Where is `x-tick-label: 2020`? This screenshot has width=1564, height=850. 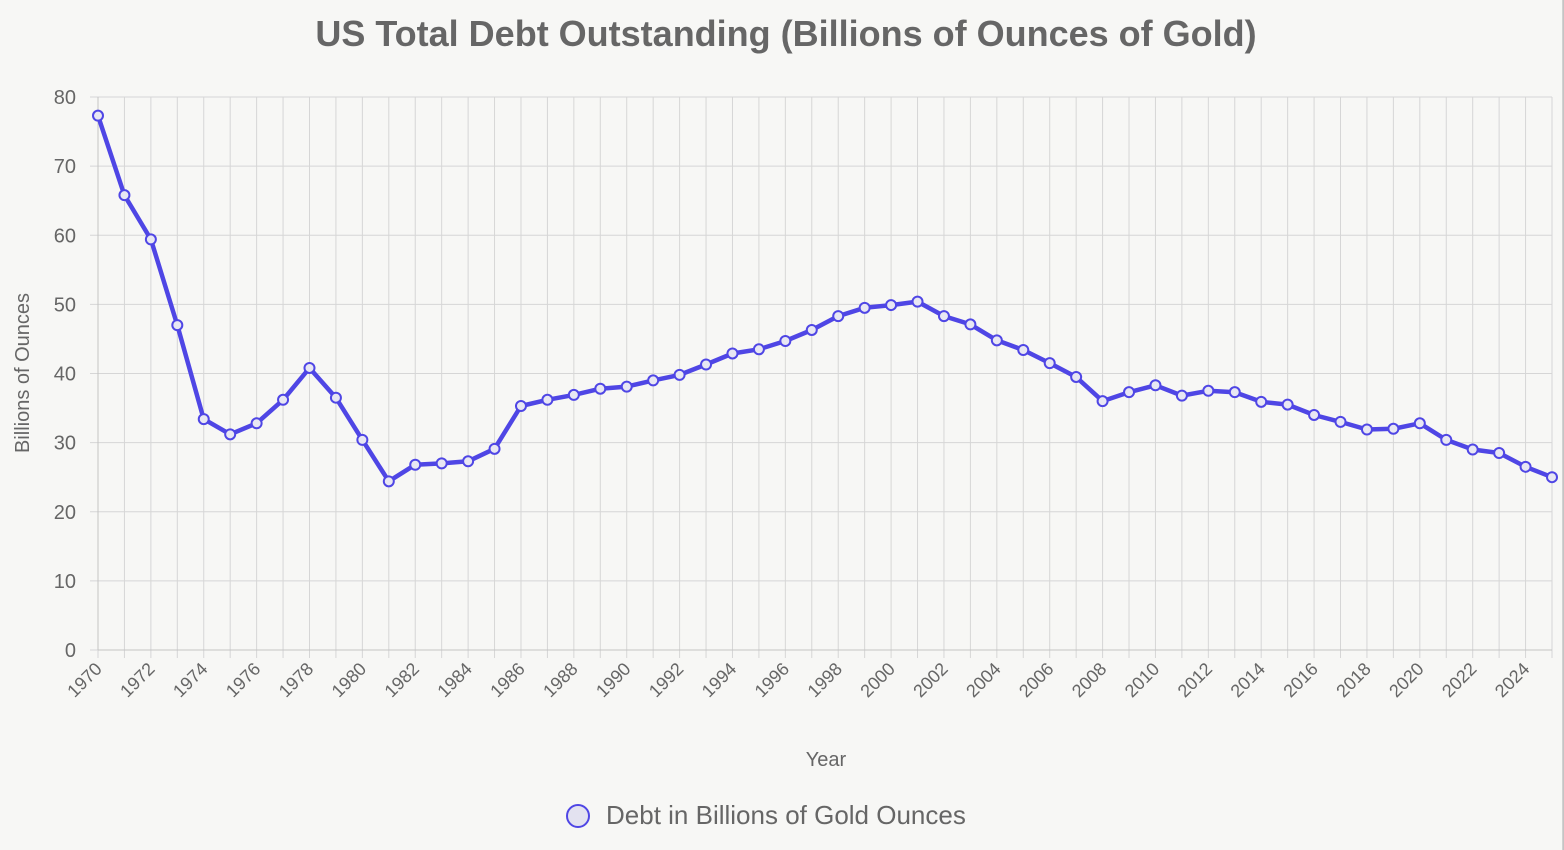 x-tick-label: 2020 is located at coordinates (1406, 680).